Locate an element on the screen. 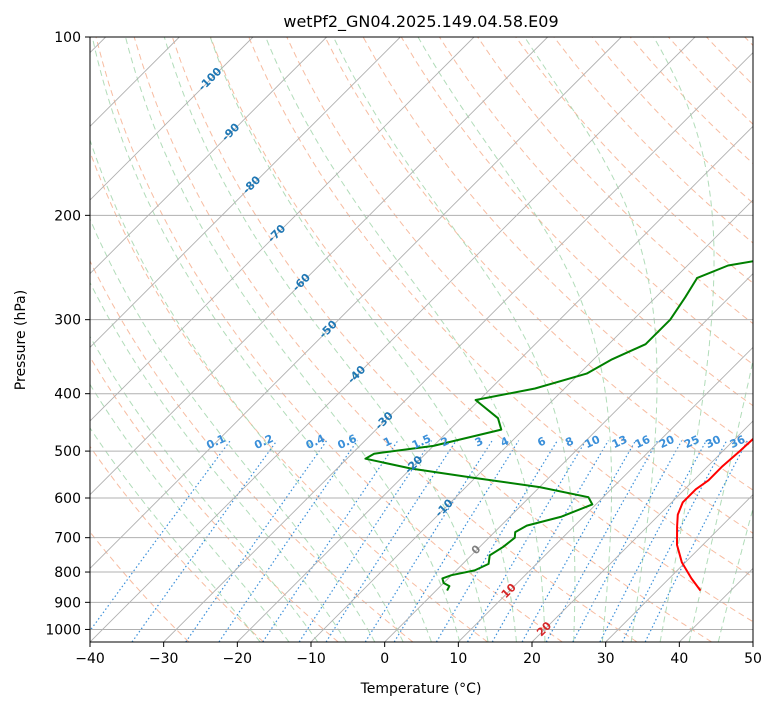 This screenshot has width=775, height=708. y-tick-label: 100 is located at coordinates (67, 38).